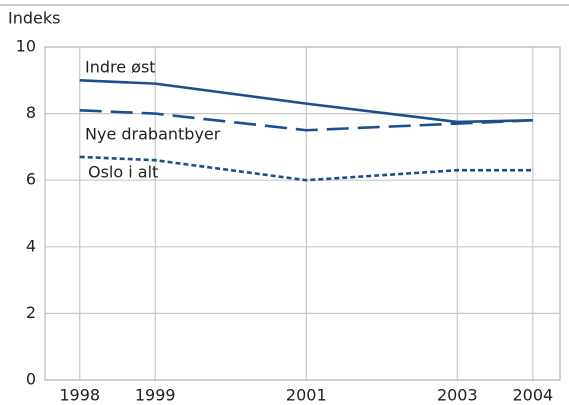 The height and width of the screenshot is (405, 569). What do you see at coordinates (31, 245) in the screenshot?
I see `y-tick-label: 4` at bounding box center [31, 245].